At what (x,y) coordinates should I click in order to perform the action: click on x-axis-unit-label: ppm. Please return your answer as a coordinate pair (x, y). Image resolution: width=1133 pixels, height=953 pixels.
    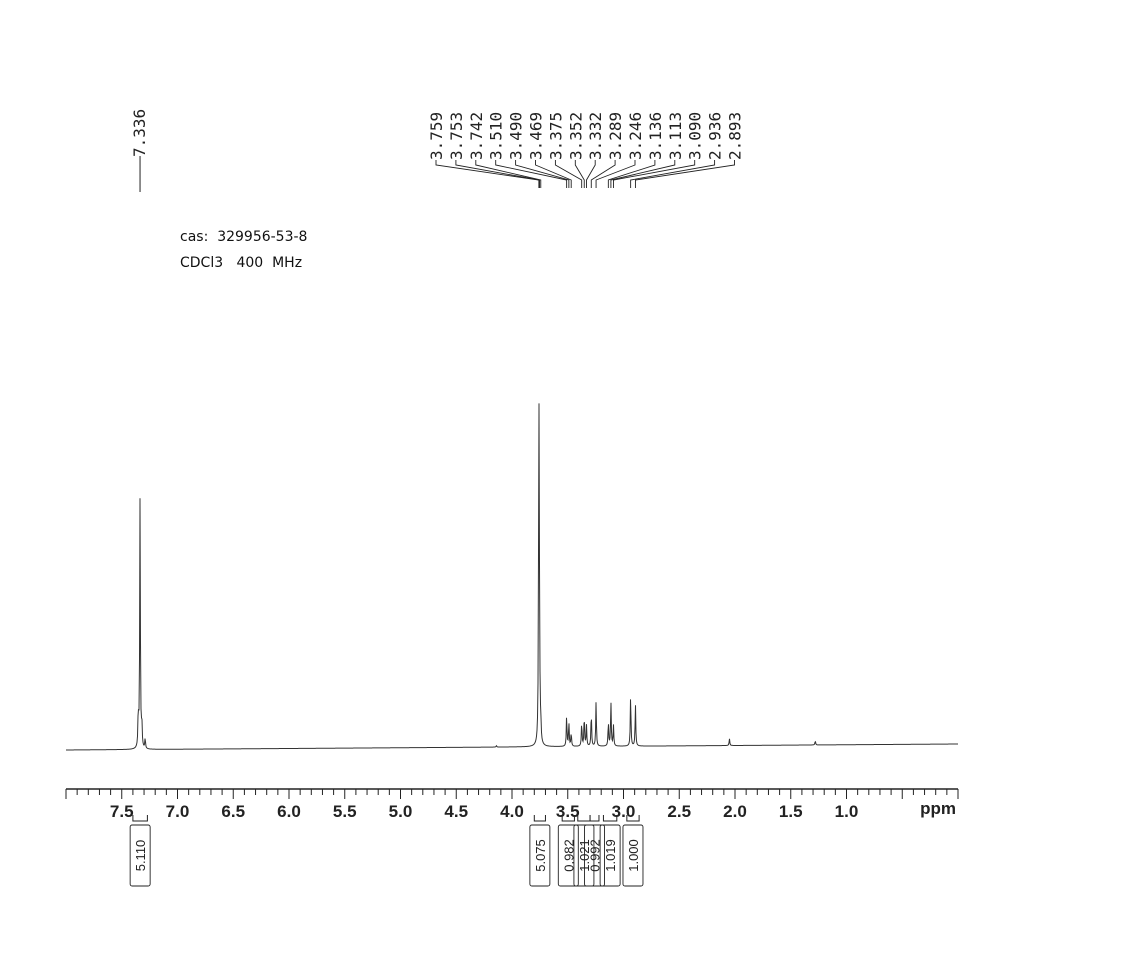
    Looking at the image, I should click on (938, 808).